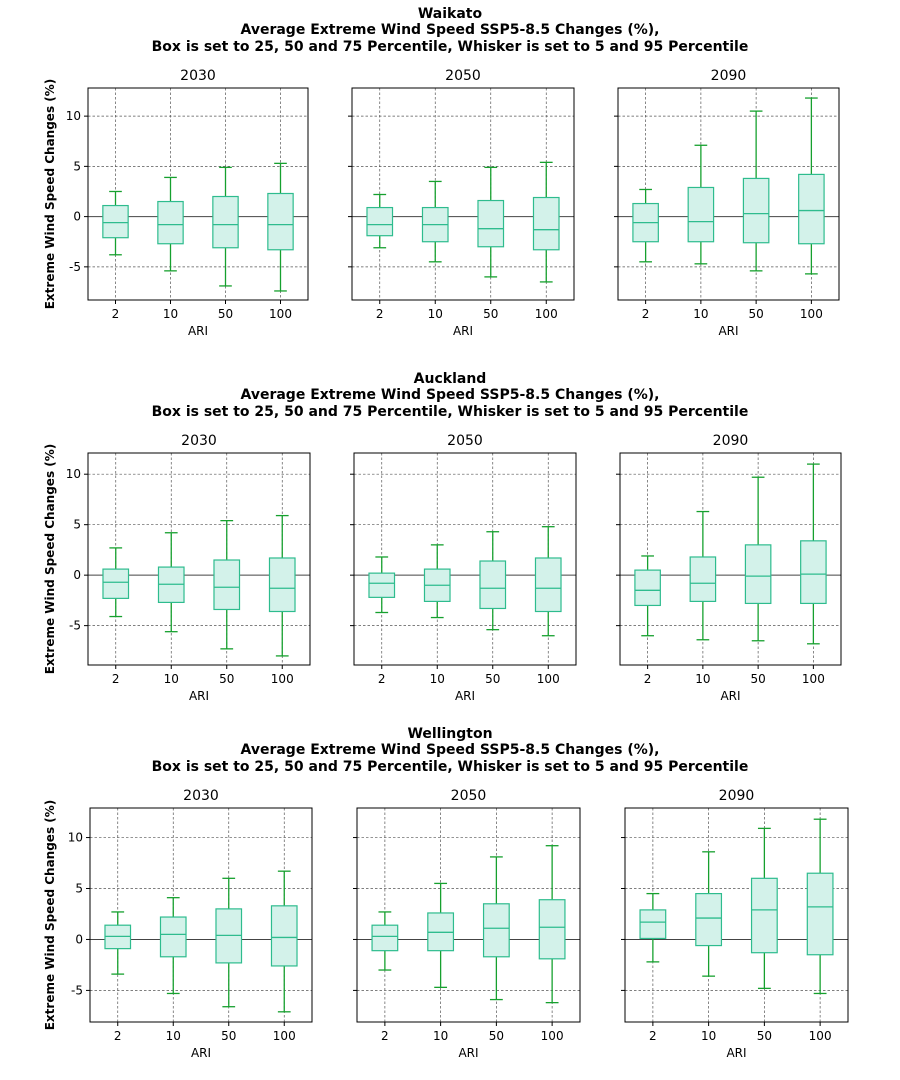 This screenshot has height=1080, width=900. What do you see at coordinates (449, 734) in the screenshot?
I see `chart-region-title: Wellington` at bounding box center [449, 734].